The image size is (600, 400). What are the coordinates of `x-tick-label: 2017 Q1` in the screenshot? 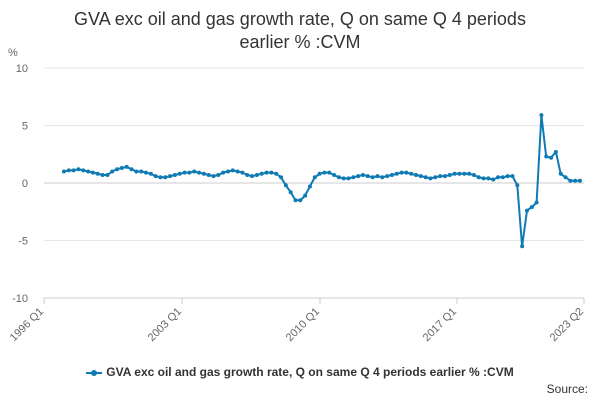 It's located at (440, 325).